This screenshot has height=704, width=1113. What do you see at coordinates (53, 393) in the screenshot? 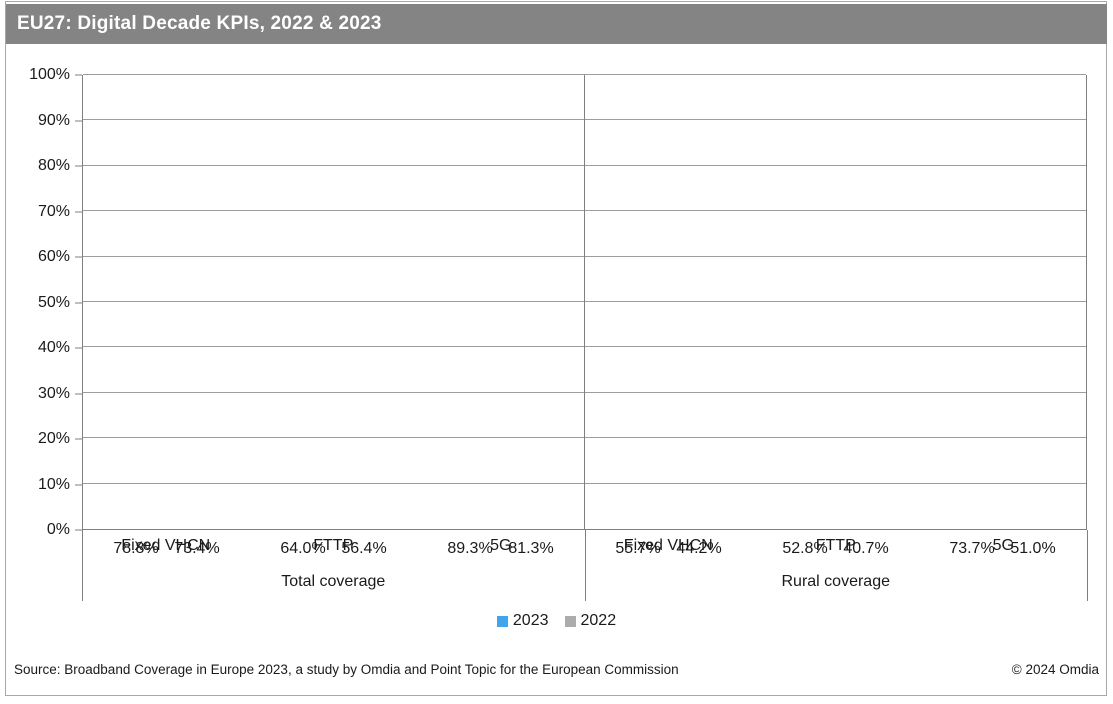
I see `y-axis-tick-label: 30%` at bounding box center [53, 393].